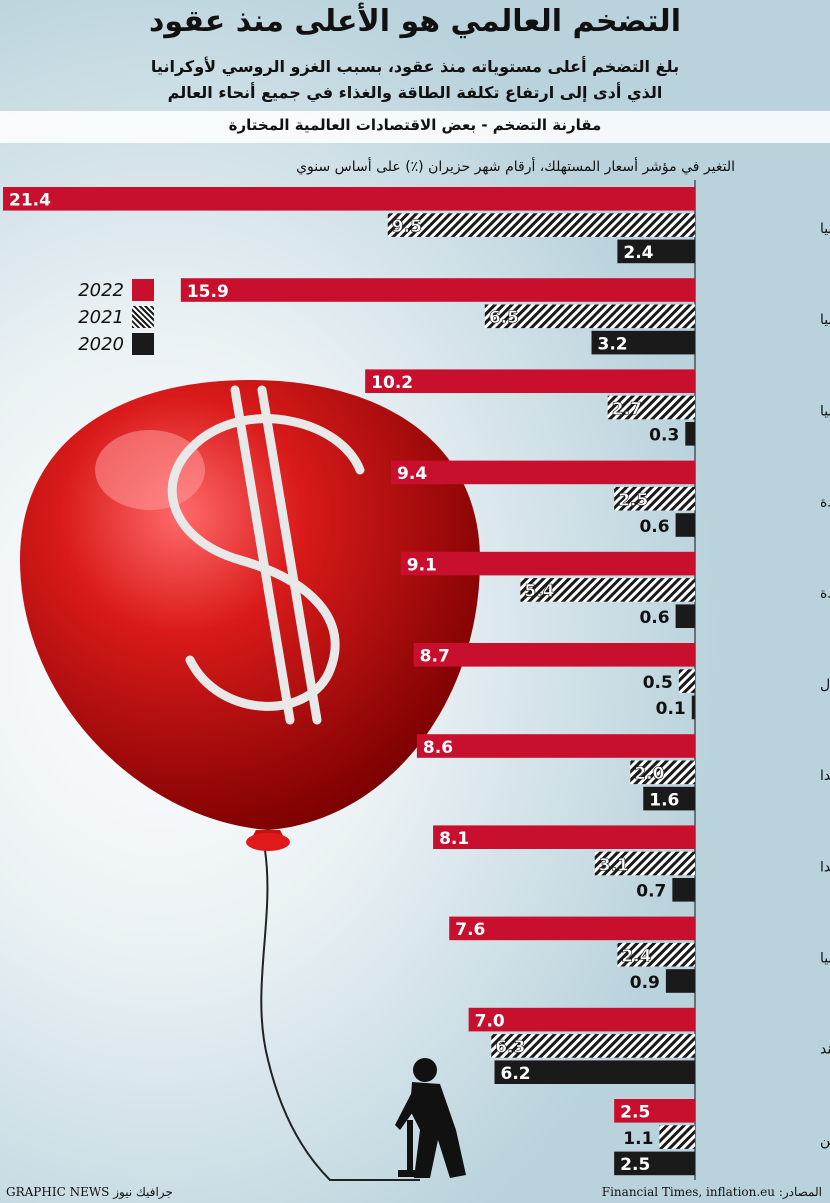 The height and width of the screenshot is (1203, 830). I want to click on value-label-2020-8: 0.9, so click(645, 983).